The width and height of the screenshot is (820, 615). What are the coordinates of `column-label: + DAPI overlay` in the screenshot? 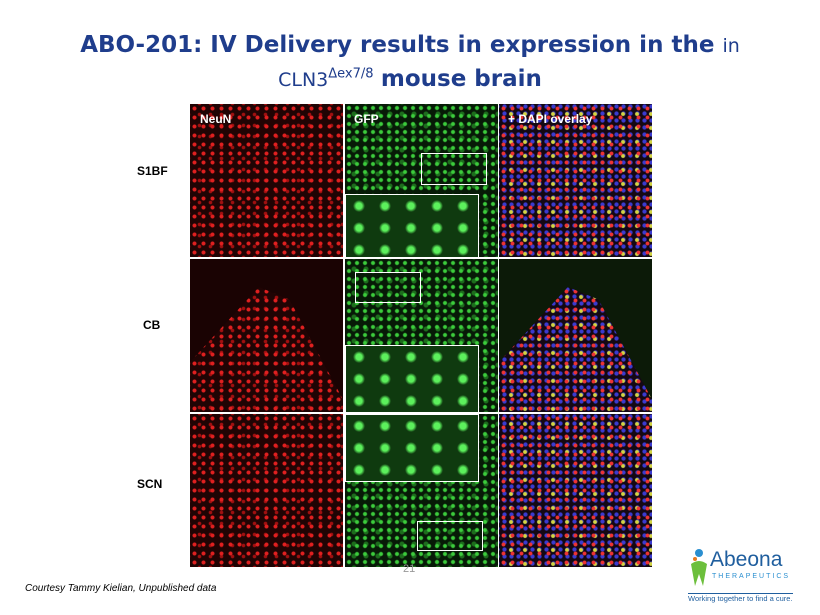 It's located at (550, 119).